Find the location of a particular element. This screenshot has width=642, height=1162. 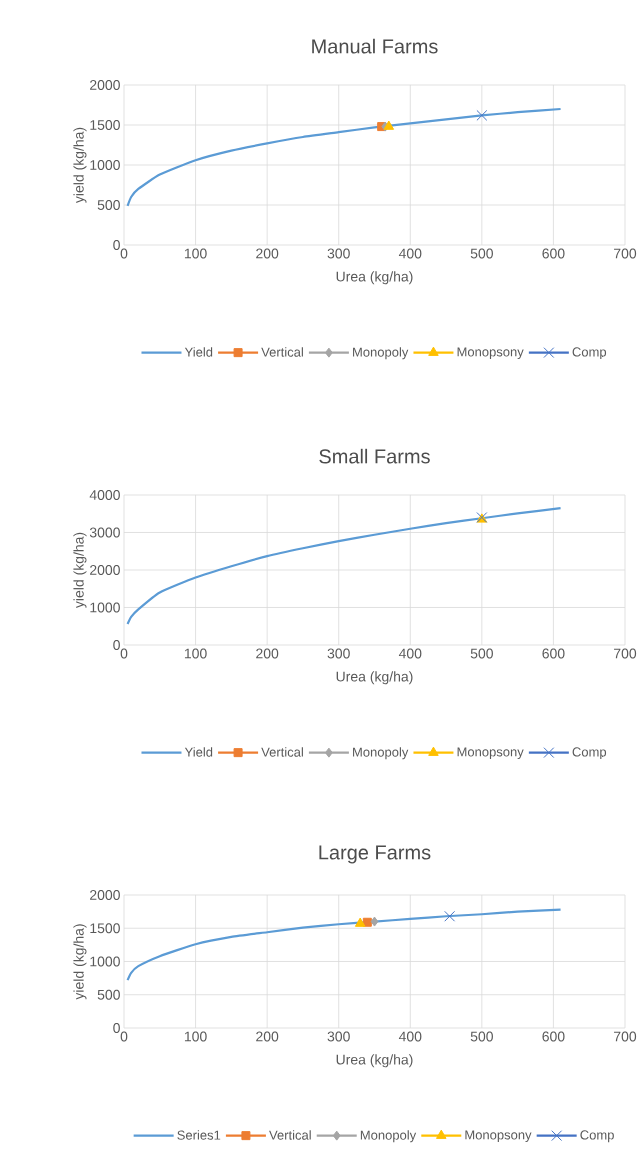

chart-title: Manual Farms is located at coordinates (375, 46).